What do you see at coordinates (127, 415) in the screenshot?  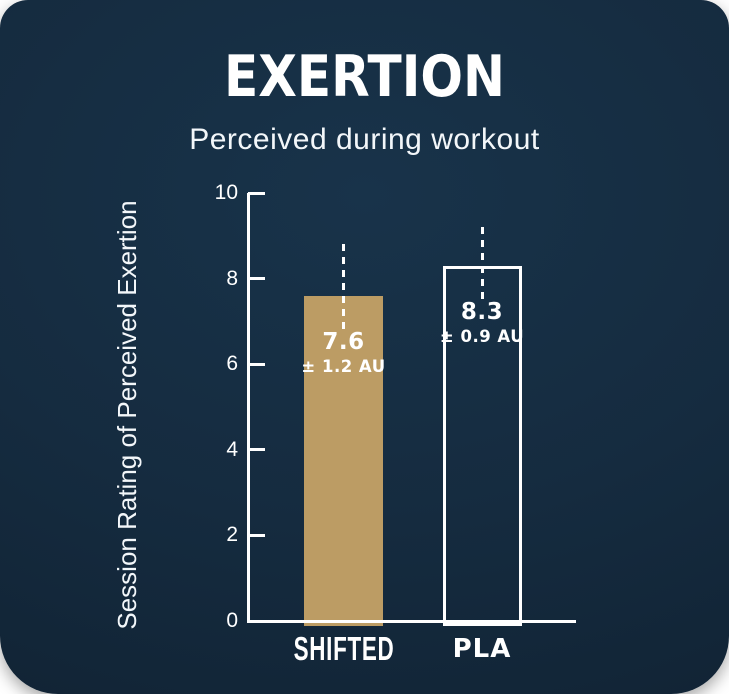 I see `y-axis-title: Session Rating of Perceived Exertion` at bounding box center [127, 415].